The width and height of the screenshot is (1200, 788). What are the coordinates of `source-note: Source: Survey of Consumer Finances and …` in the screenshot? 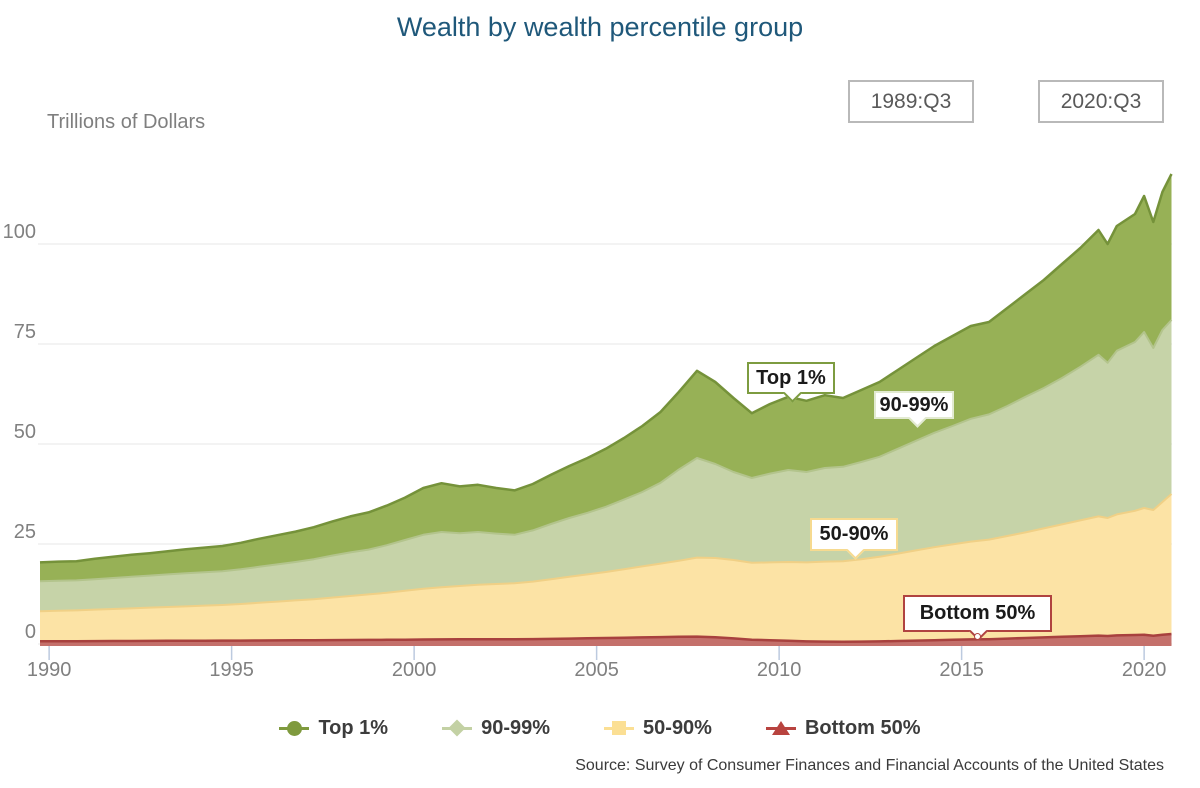 It's located at (869, 765).